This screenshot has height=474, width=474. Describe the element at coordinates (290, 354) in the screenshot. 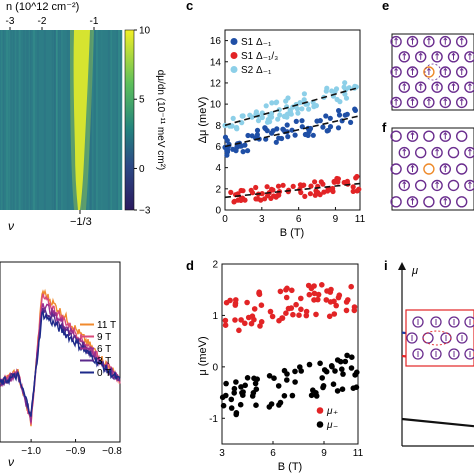

I see `plot-frame-d` at that location.